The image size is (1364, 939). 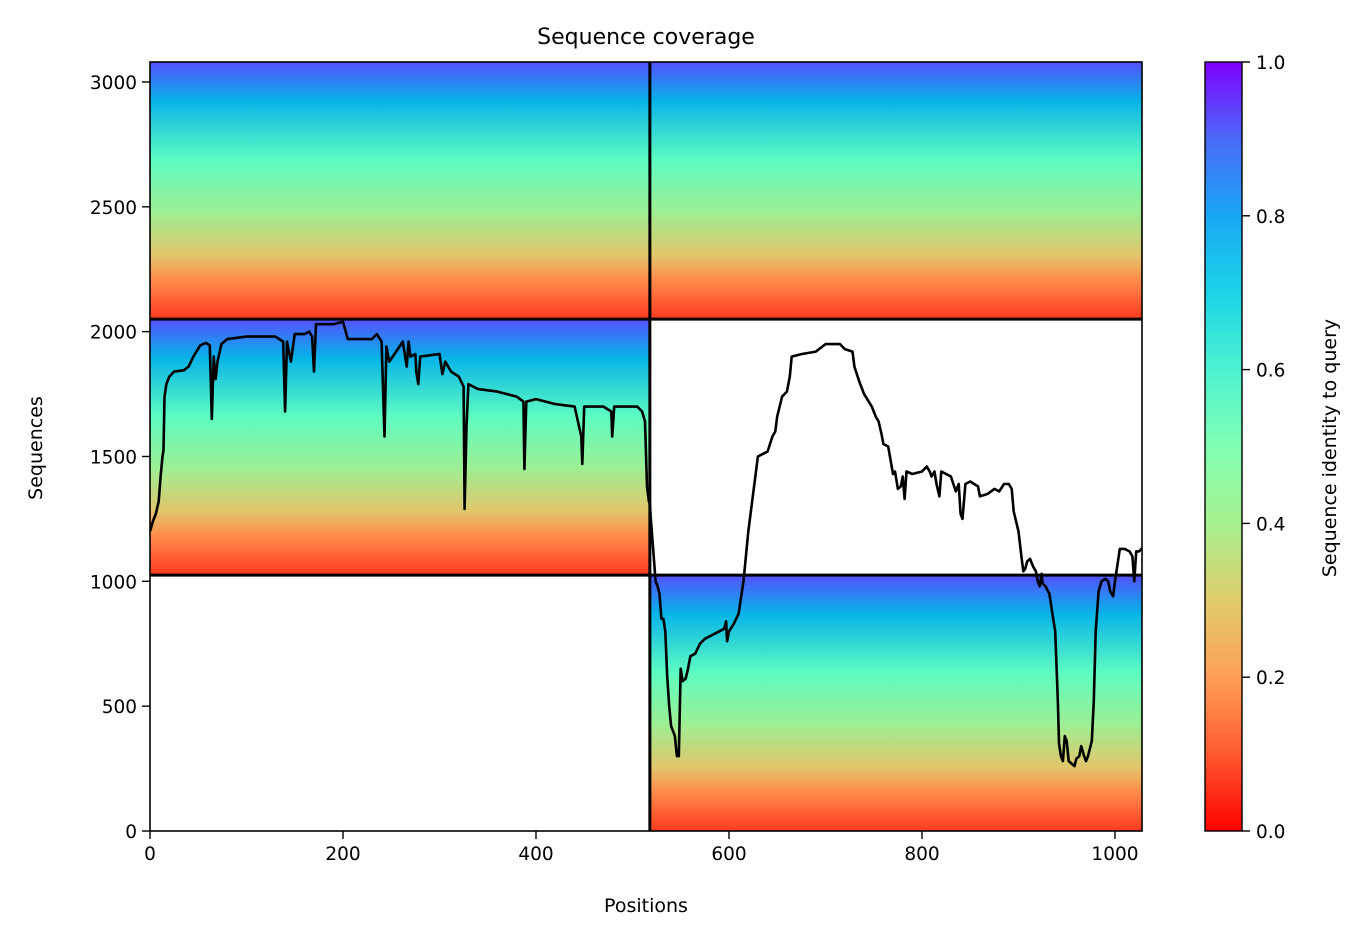 I want to click on y-tick-label: 0, so click(x=131, y=832).